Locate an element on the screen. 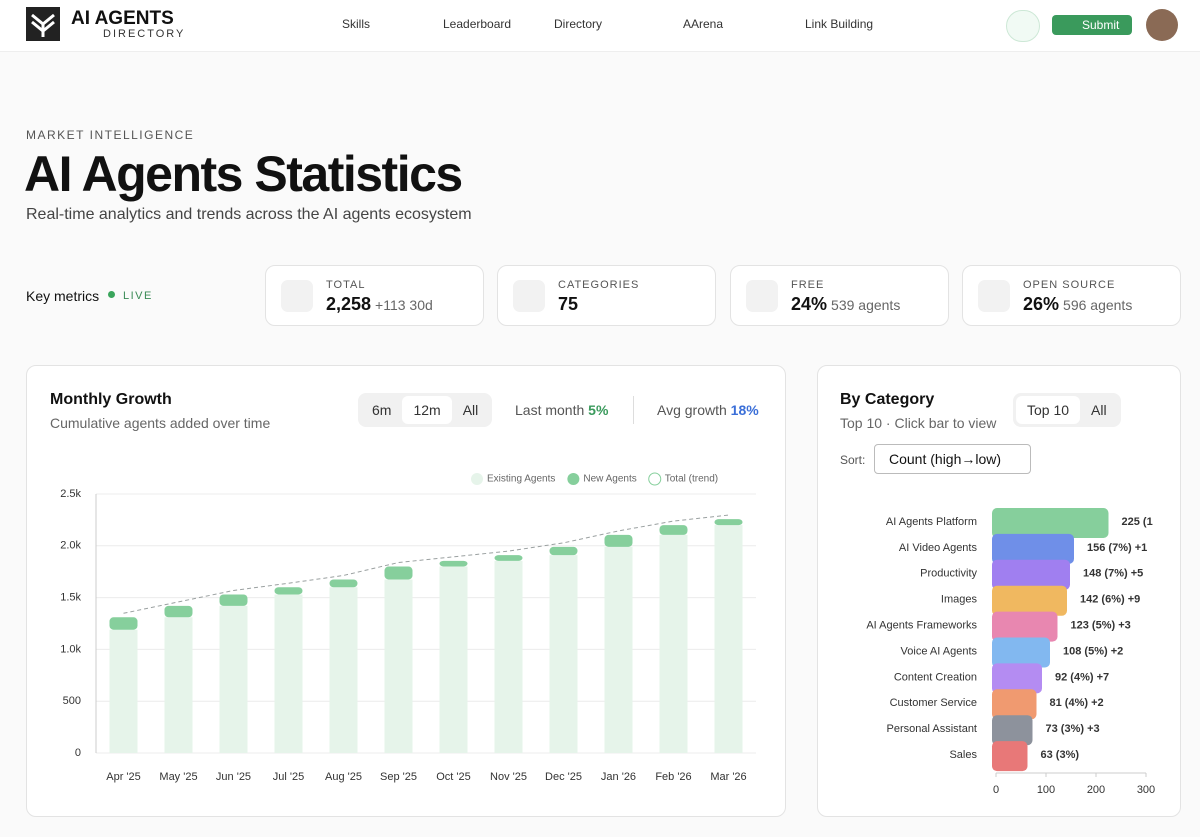 The image size is (1200, 837). view-tab: All is located at coordinates (1099, 410).